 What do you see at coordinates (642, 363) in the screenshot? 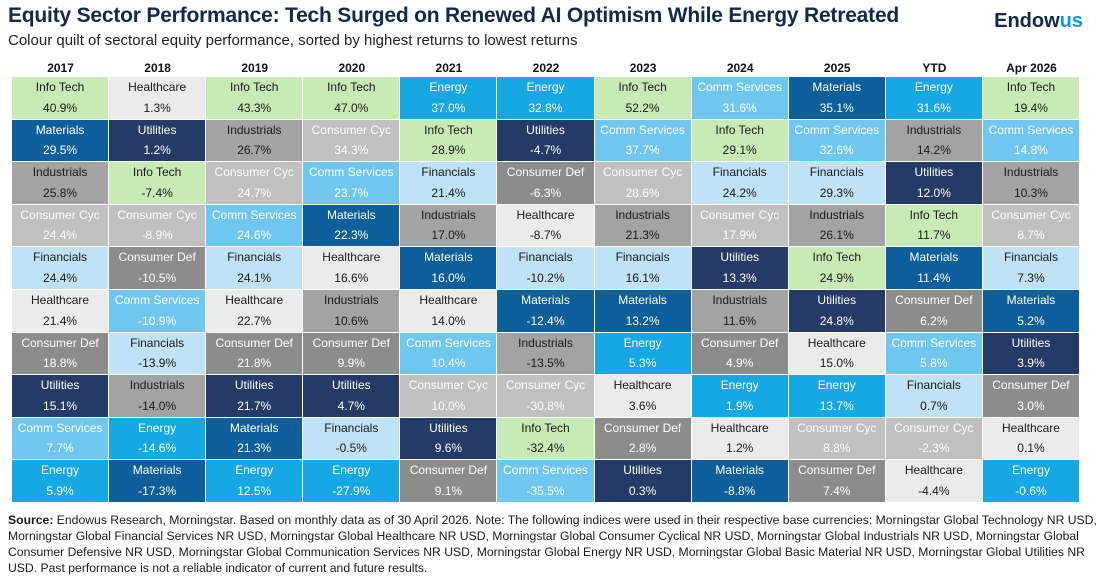
I see `return-value: 5.3%` at bounding box center [642, 363].